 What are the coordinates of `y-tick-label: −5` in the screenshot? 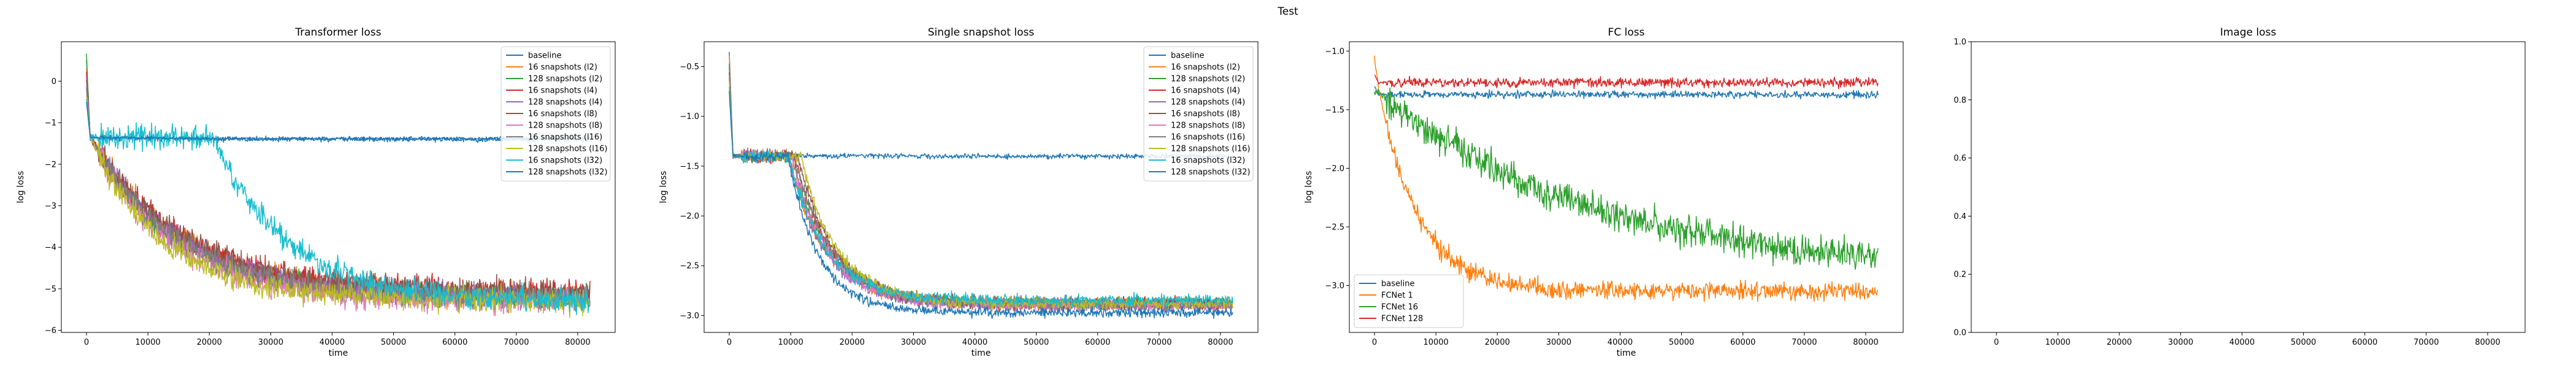 It's located at (50, 289).